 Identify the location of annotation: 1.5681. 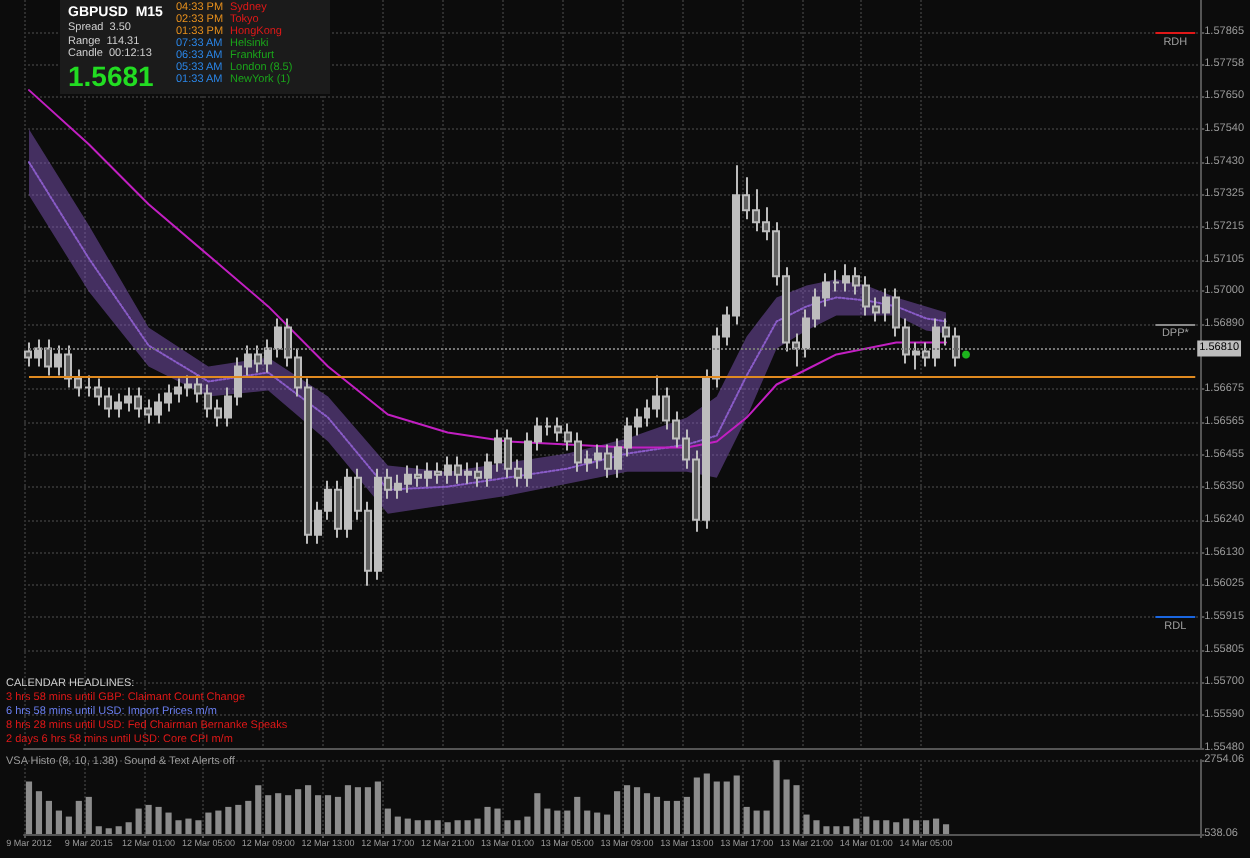
(111, 76).